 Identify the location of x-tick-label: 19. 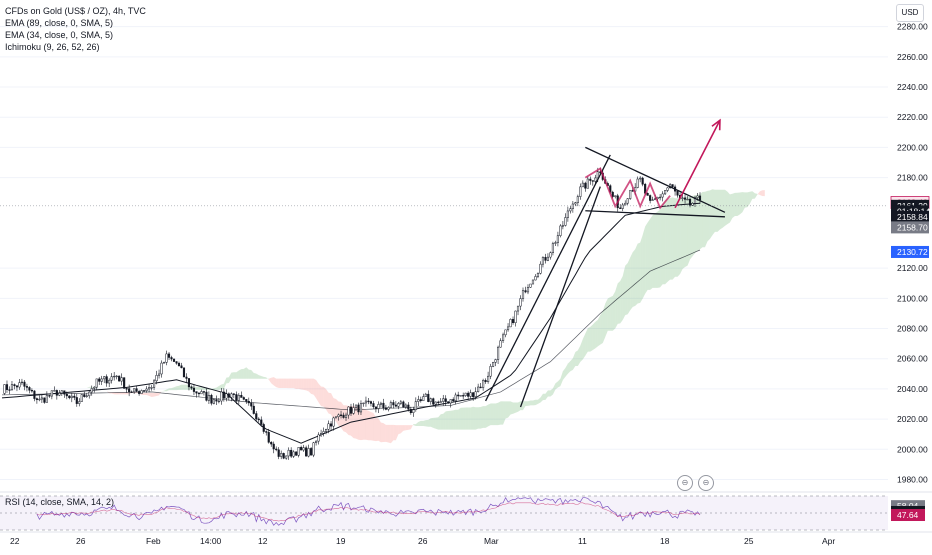
(341, 541).